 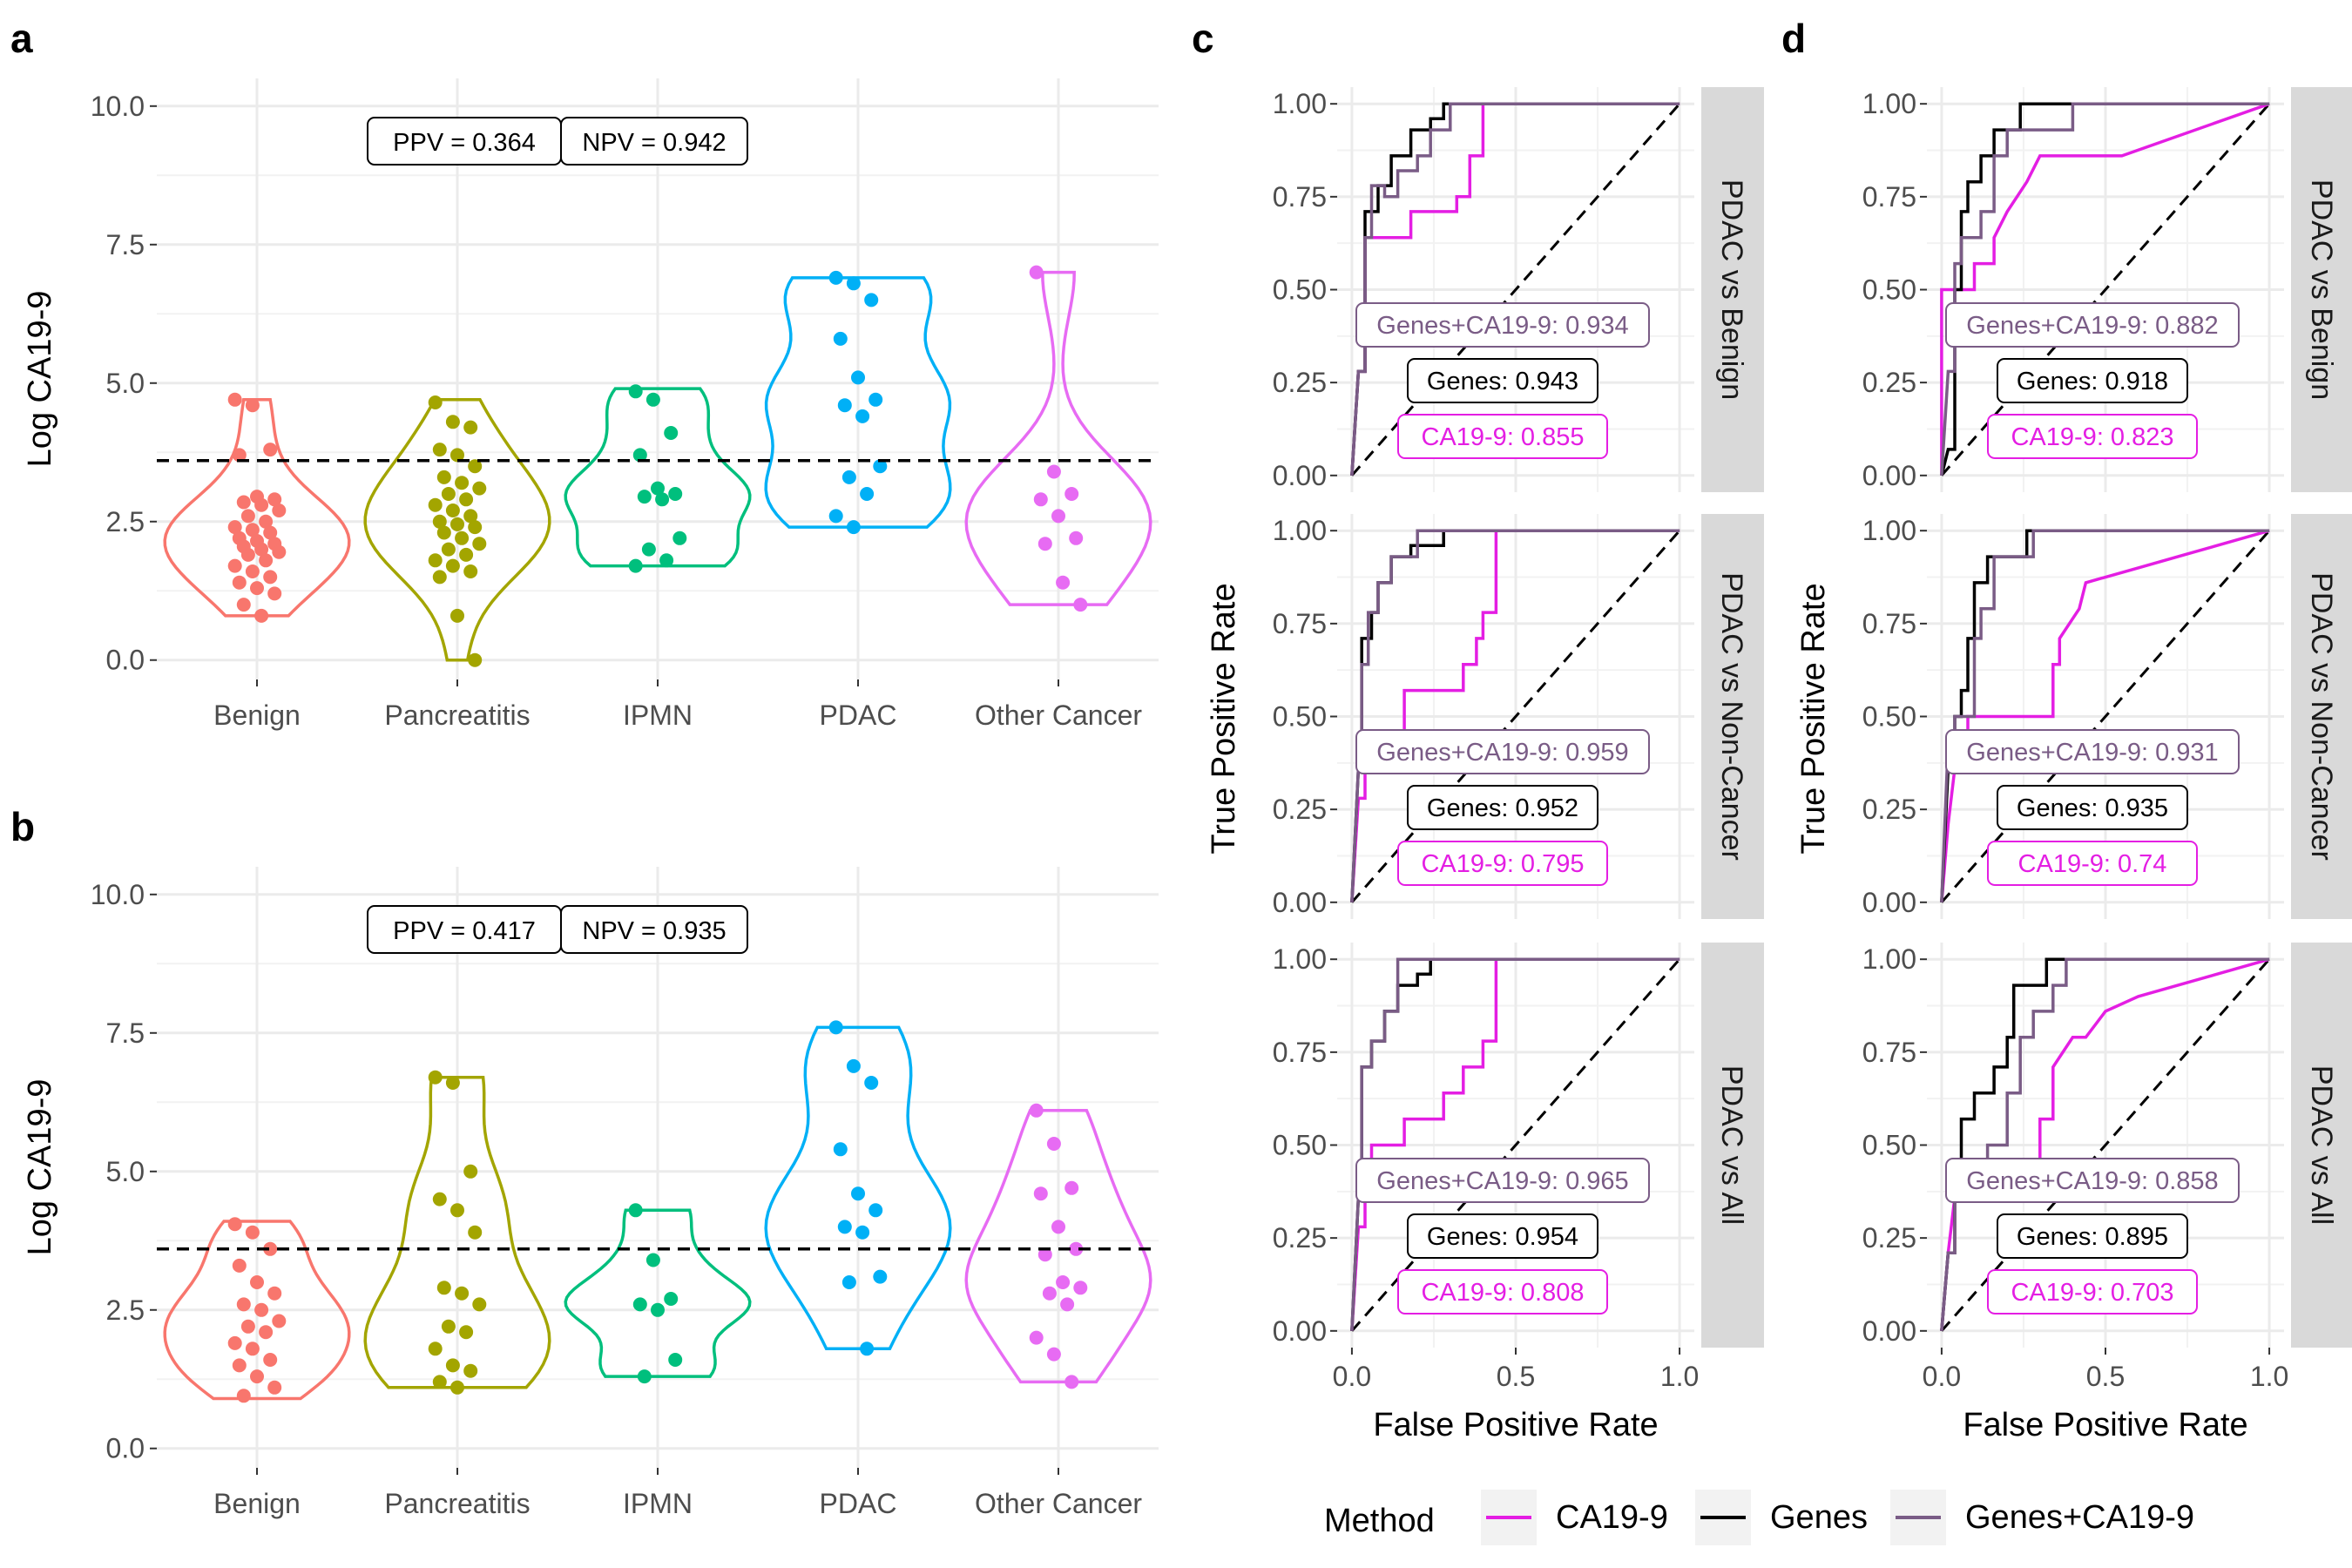 I want to click on y-tick-label: 7.5, so click(x=125, y=1033).